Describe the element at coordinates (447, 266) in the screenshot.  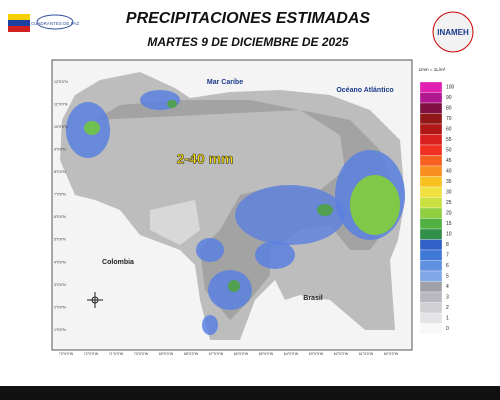
I see `legend-label: 6` at that location.